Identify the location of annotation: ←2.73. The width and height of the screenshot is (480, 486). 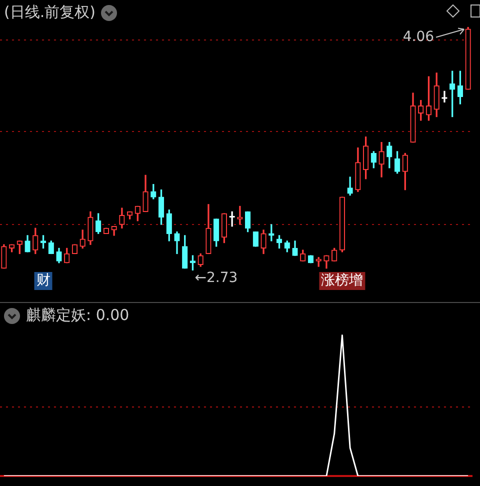
(216, 278).